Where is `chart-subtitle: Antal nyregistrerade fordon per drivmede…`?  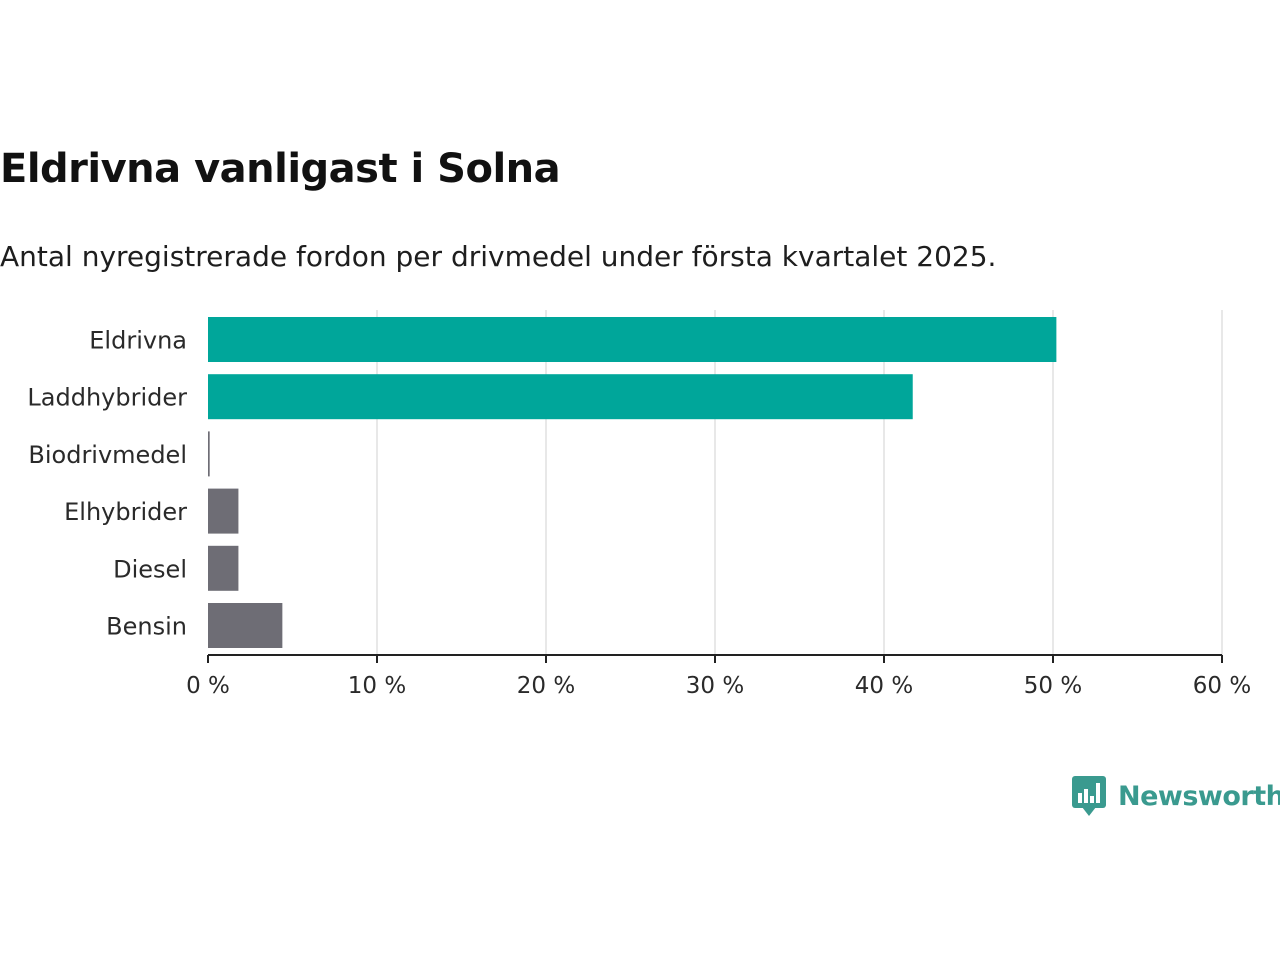
chart-subtitle: Antal nyregistrerade fordon per drivmede… is located at coordinates (498, 256).